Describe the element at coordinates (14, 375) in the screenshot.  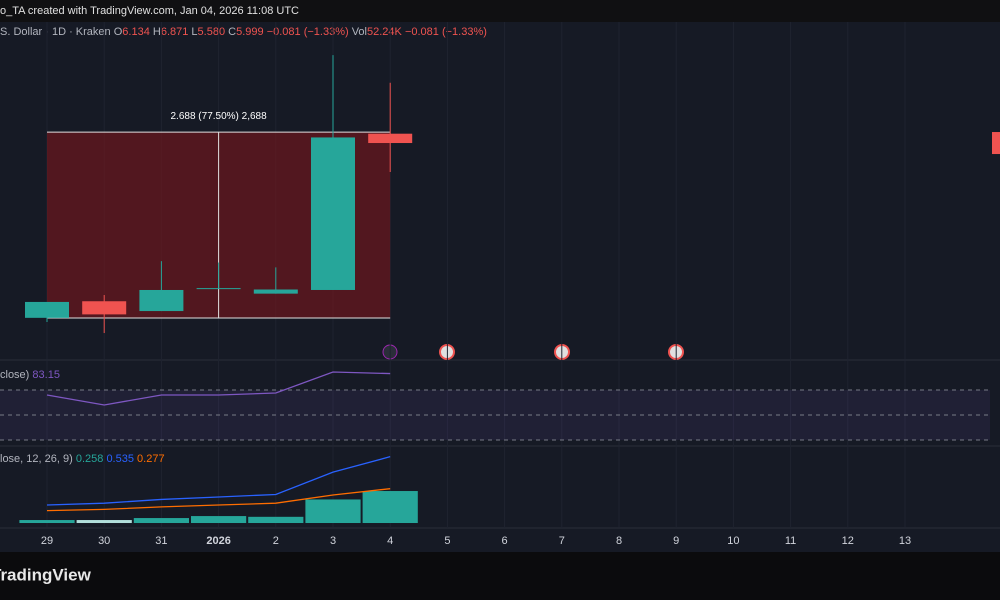
I see `pane-title: close)` at that location.